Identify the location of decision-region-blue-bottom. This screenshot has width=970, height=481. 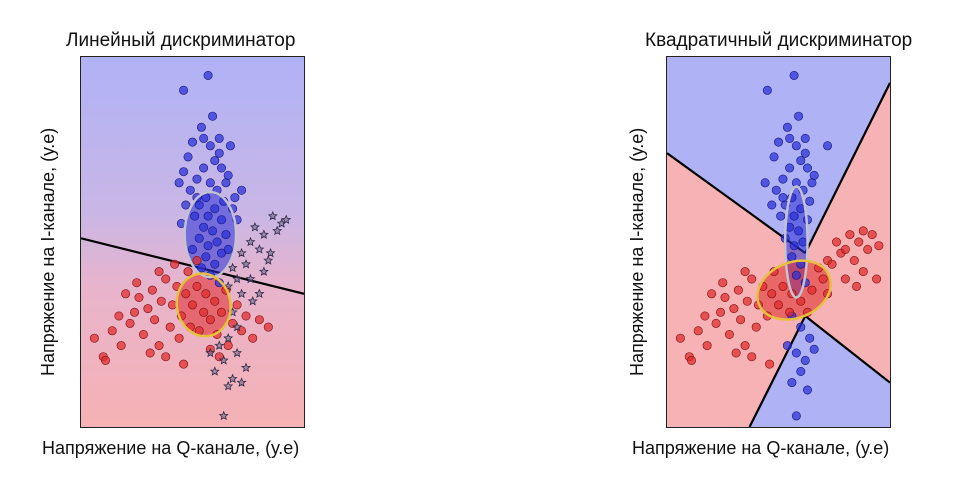
(819, 371).